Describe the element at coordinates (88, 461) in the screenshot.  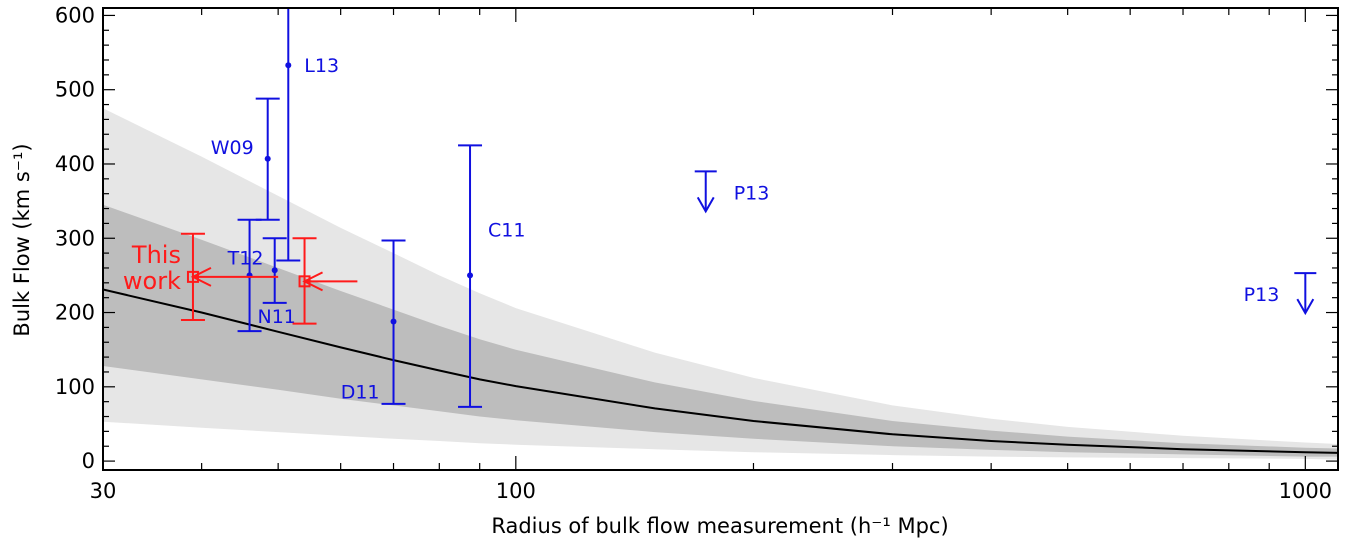
I see `y-tick-label: 0` at that location.